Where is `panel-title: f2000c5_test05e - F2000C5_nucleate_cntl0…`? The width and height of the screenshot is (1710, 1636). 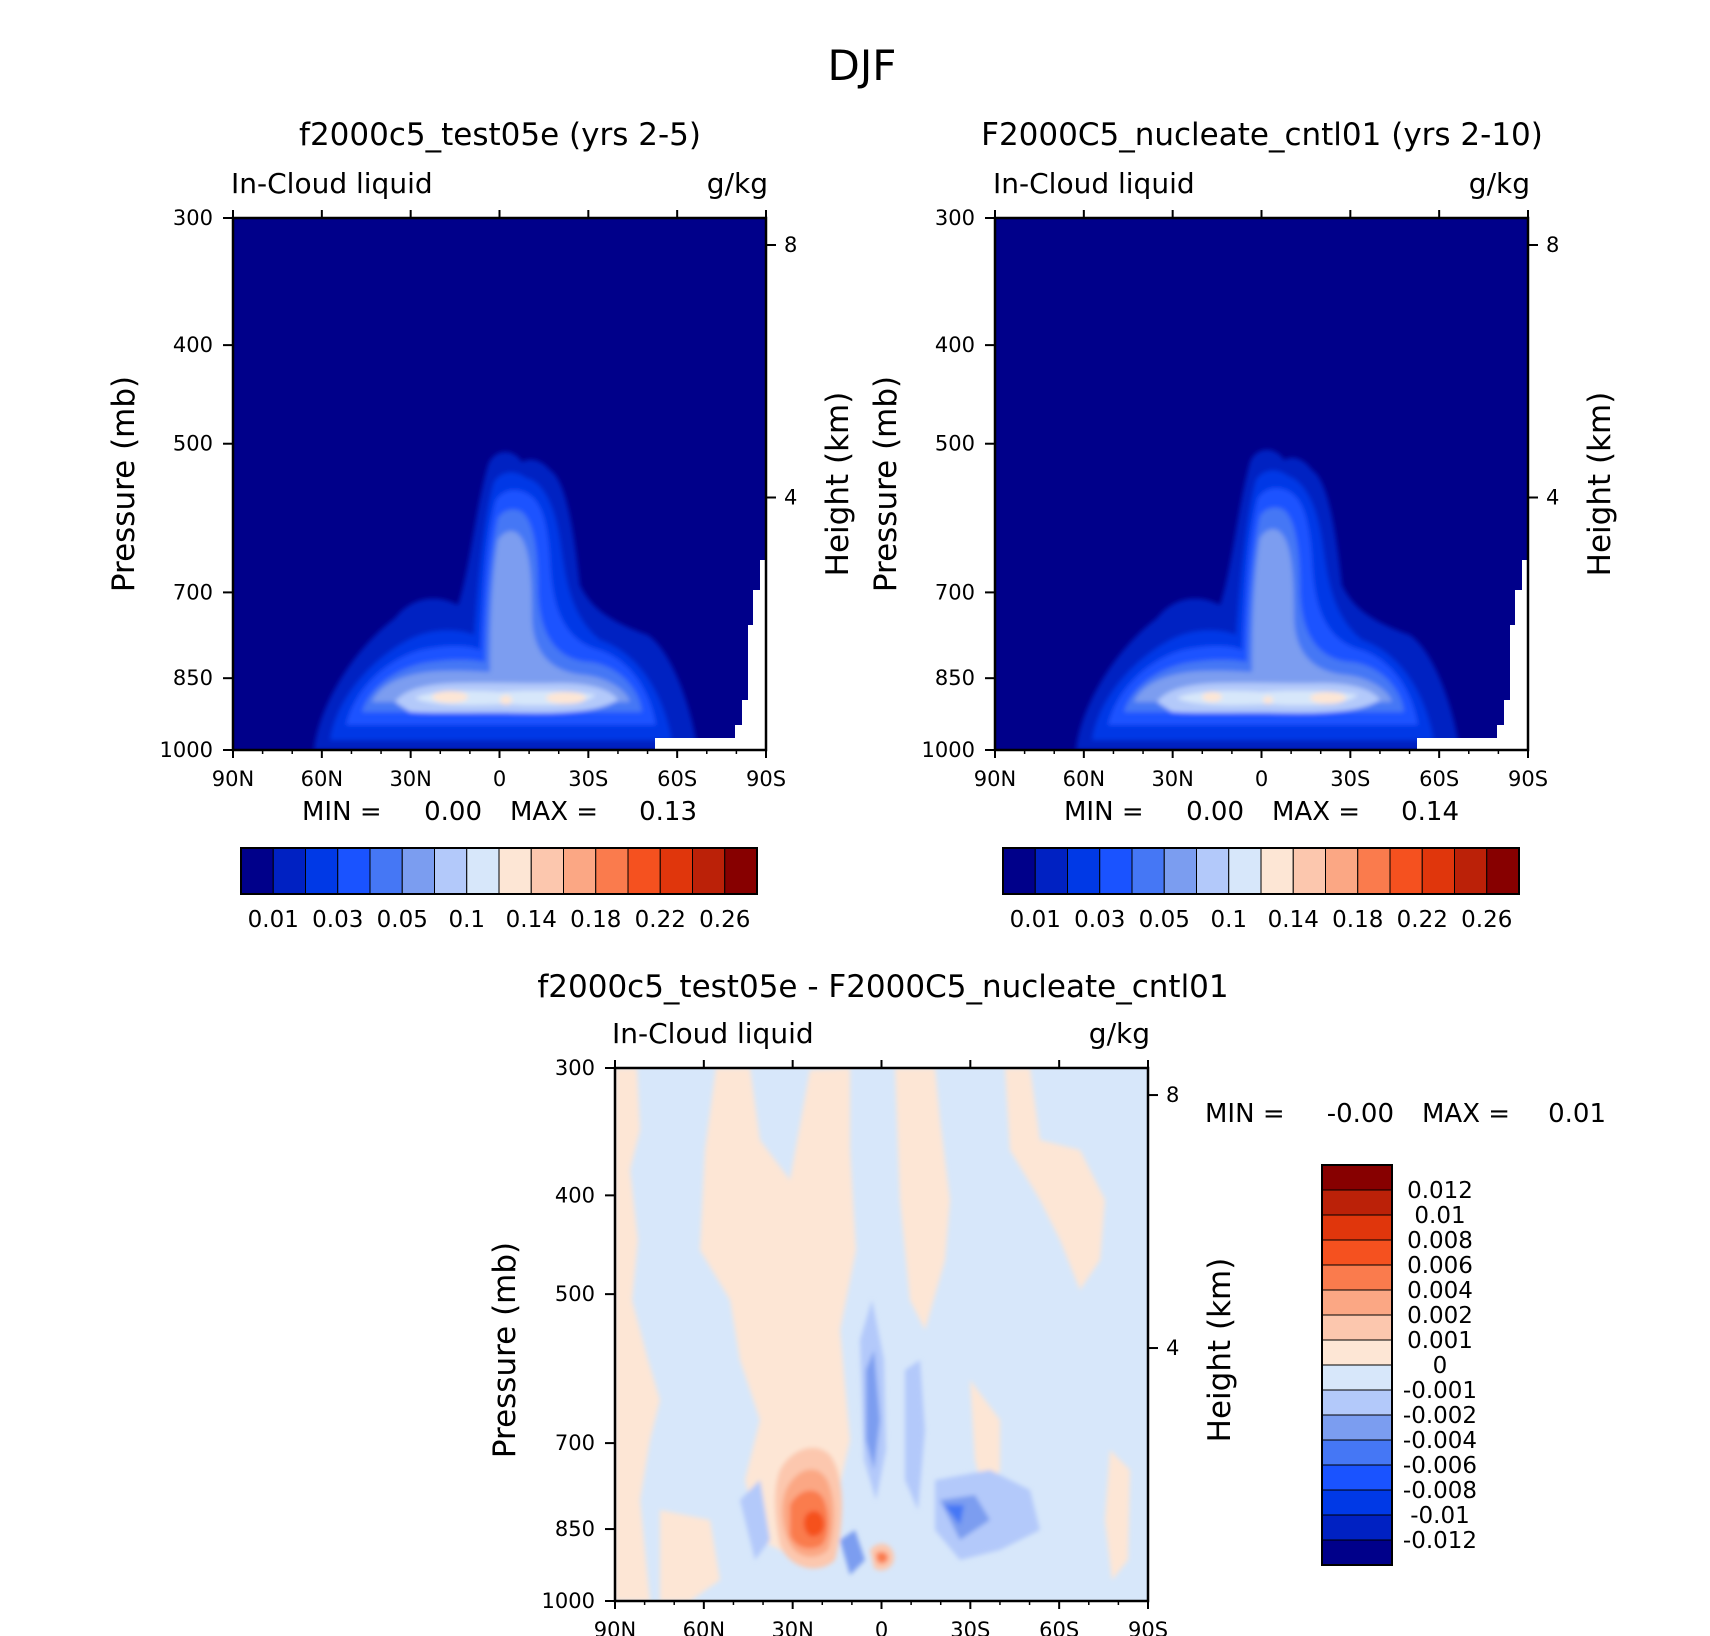
panel-title: f2000c5_test05e - F2000C5_nucleate_cntl0… is located at coordinates (882, 987).